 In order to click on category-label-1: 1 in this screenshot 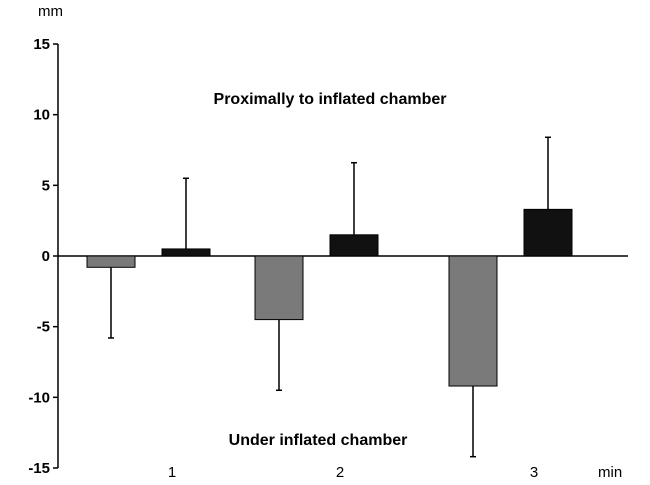, I will do `click(172, 472)`.